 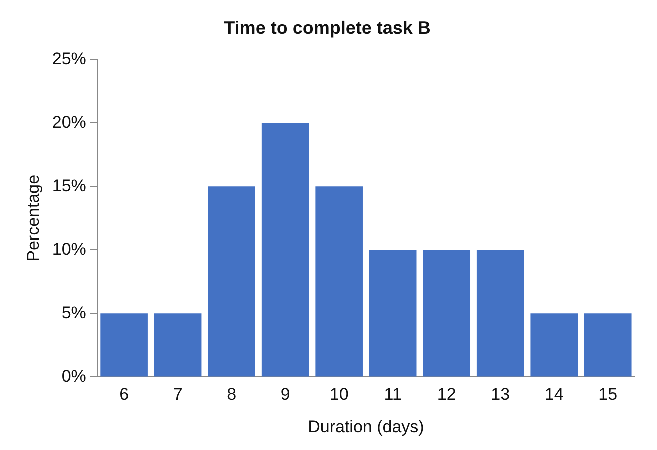 What do you see at coordinates (554, 394) in the screenshot?
I see `x-tick-label: 14` at bounding box center [554, 394].